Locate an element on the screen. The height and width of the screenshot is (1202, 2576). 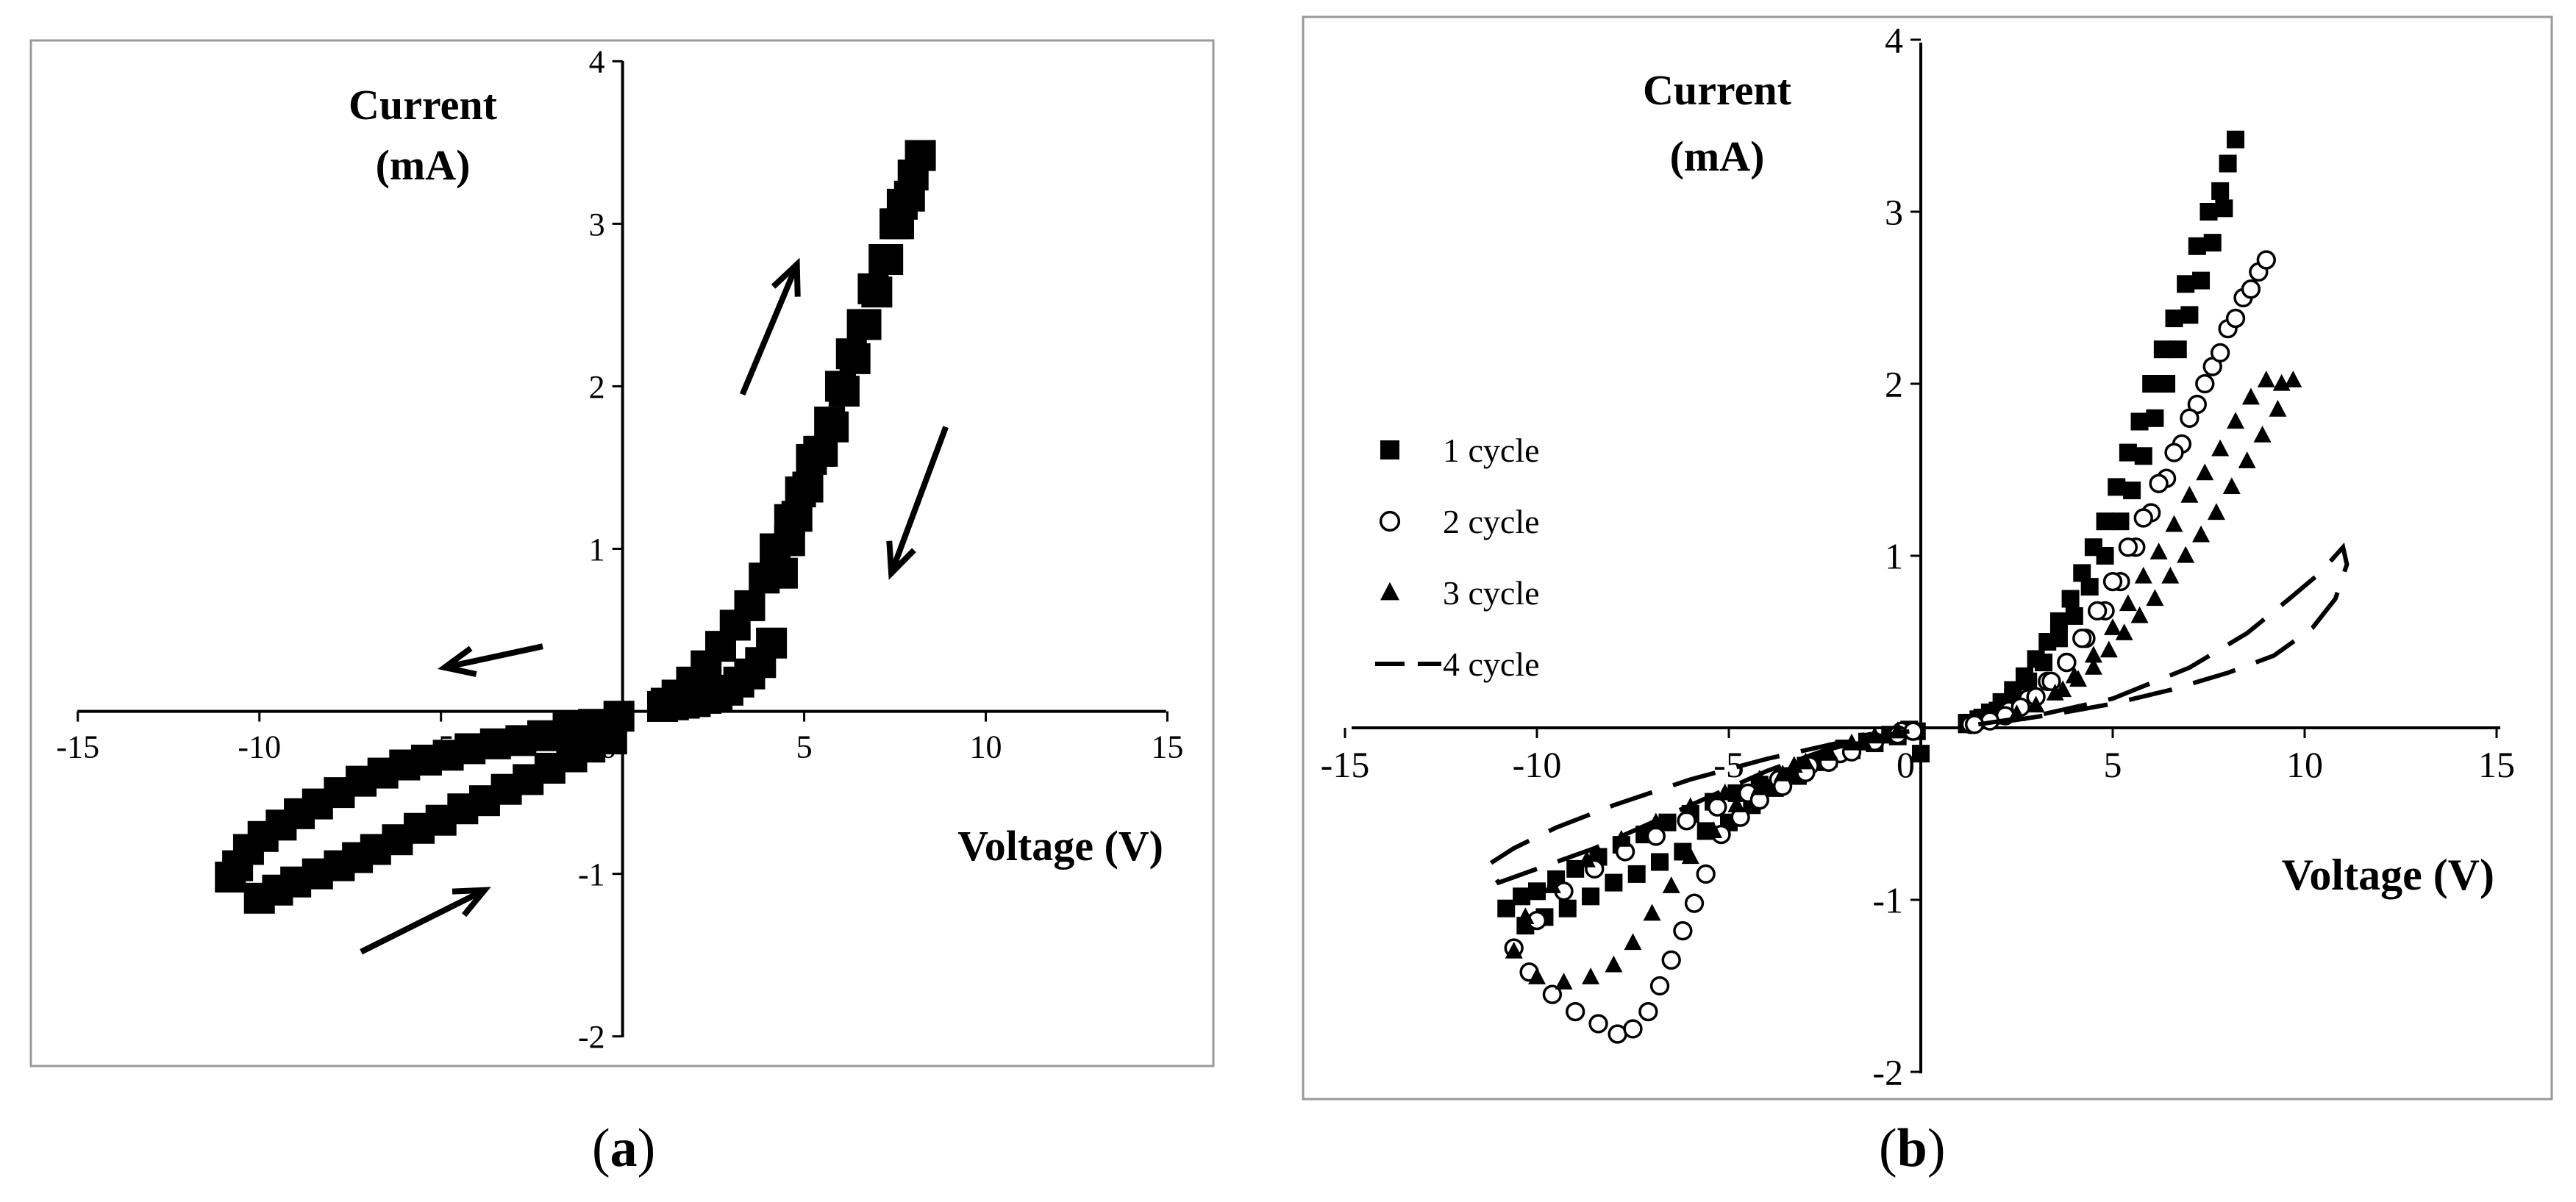
caption-b-label: b is located at coordinates (1912, 1148).